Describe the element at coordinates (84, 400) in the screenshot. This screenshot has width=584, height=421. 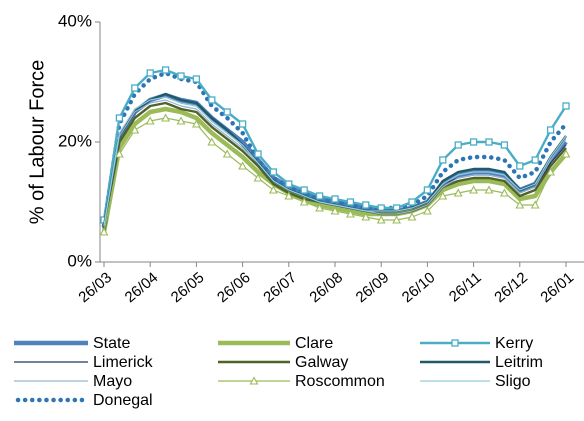
I see `legend-item: Donegal` at that location.